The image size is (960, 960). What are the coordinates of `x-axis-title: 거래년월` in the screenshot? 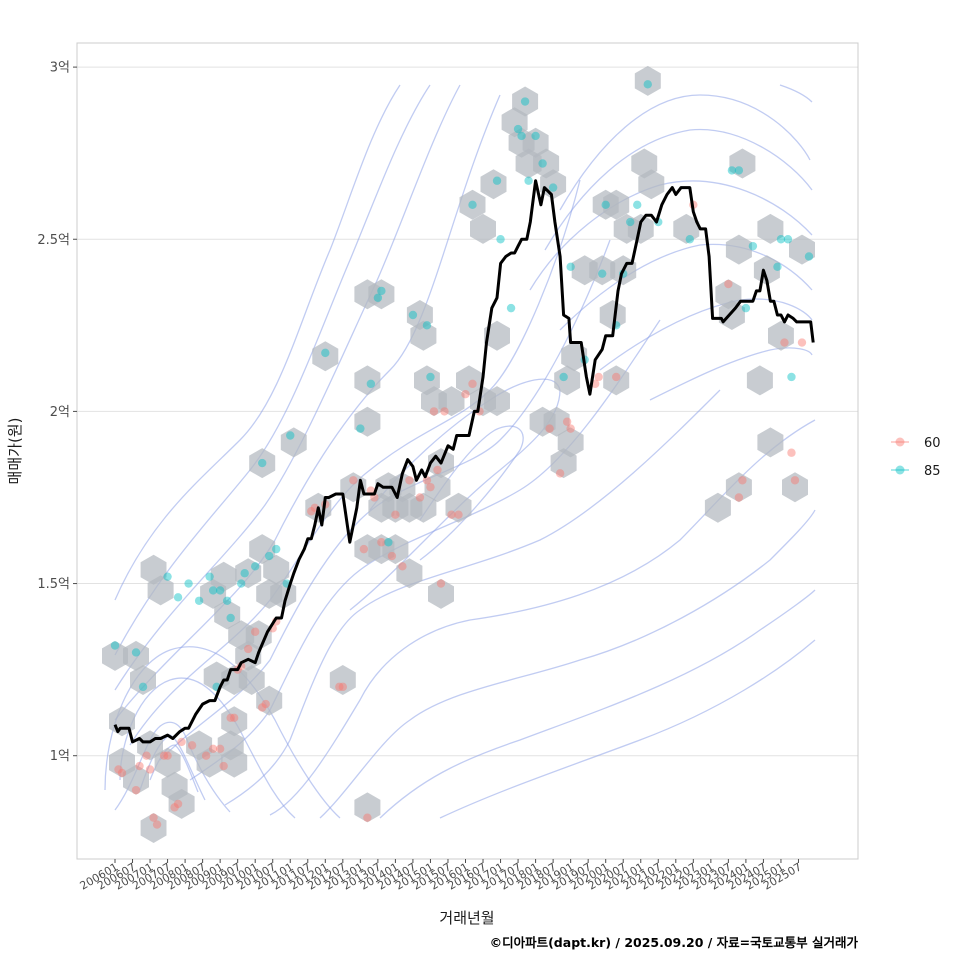 It's located at (466, 918).